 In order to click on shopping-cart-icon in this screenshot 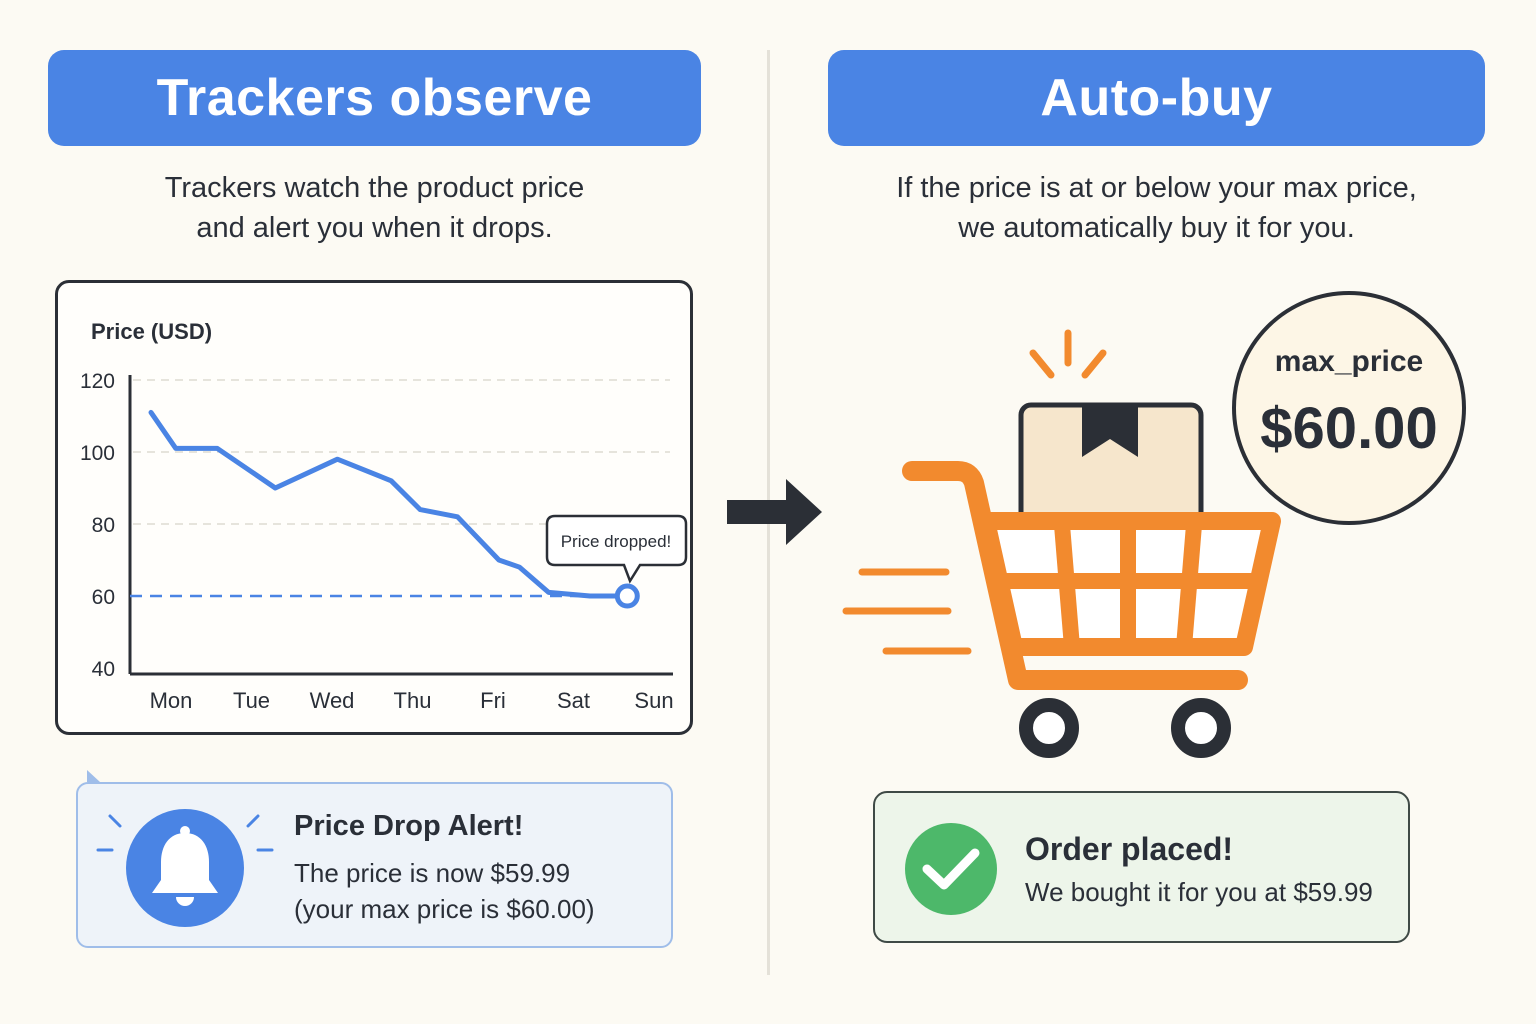, I will do `click(1061, 543)`.